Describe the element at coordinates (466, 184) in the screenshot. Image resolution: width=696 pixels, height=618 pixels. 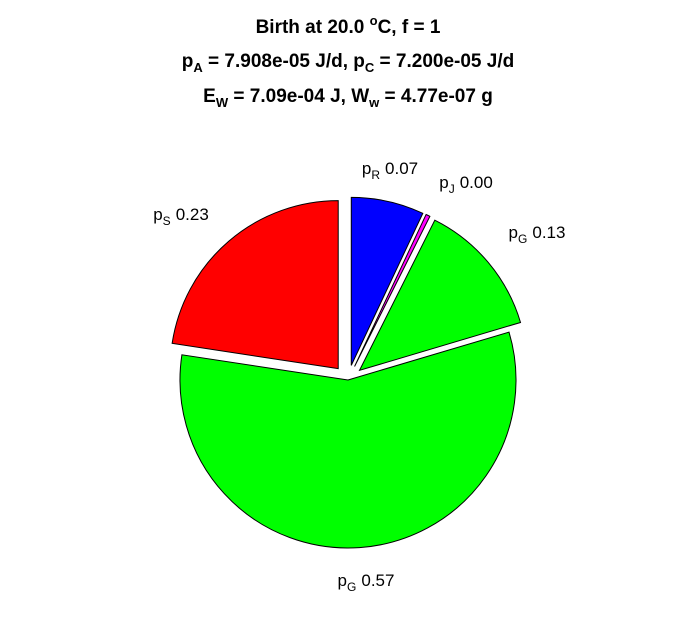
I see `slice-label-2: pJ 0.00` at that location.